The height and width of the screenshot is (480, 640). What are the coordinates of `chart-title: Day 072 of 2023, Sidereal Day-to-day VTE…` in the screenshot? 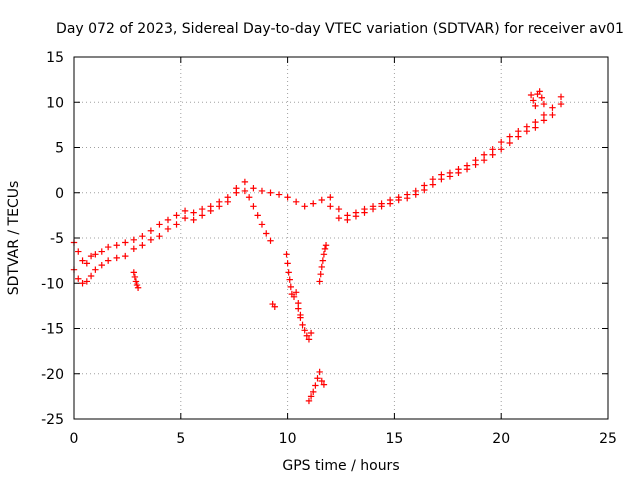 It's located at (340, 29).